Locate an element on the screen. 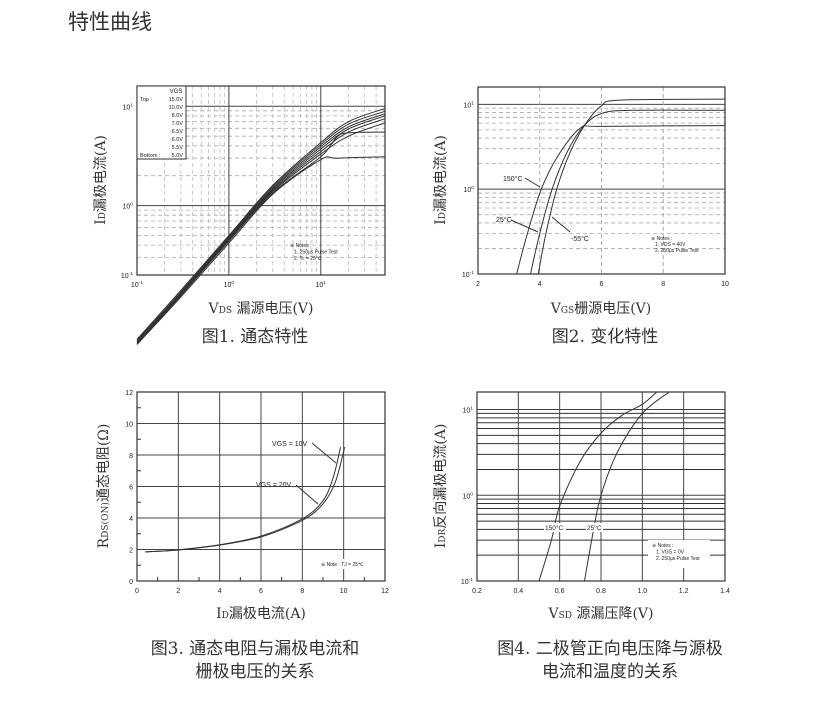 This screenshot has width=834, height=701. page-title: 特性曲线 is located at coordinates (110, 22).